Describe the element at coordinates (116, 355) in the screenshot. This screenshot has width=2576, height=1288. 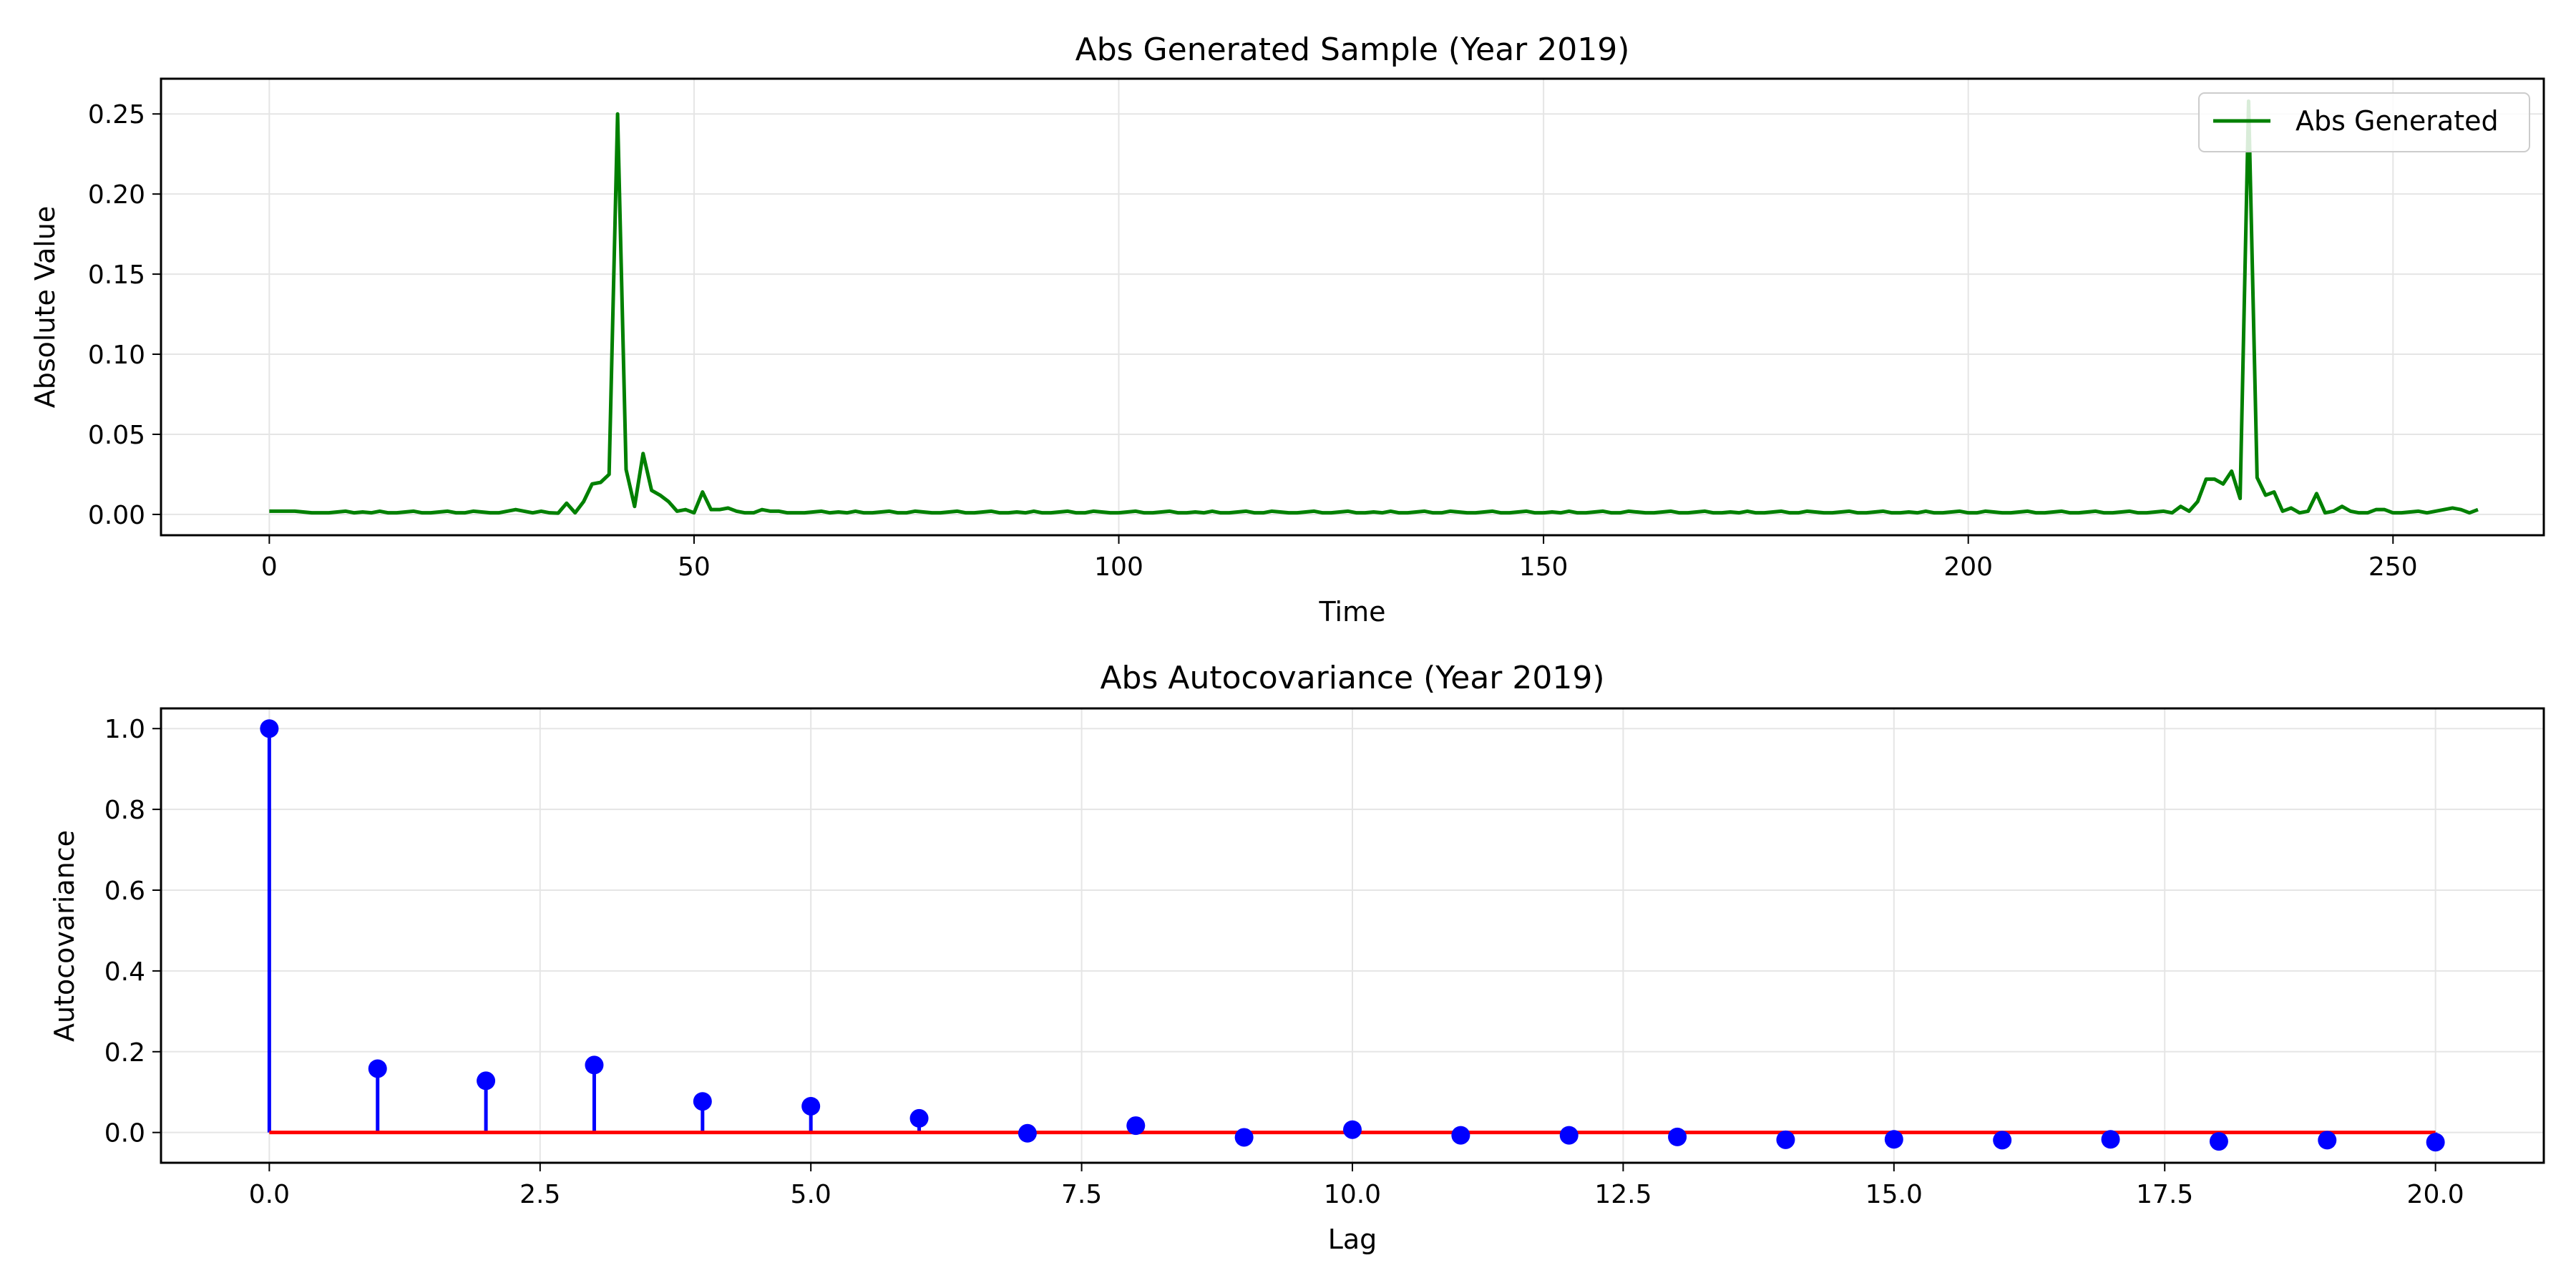
I see `time-series-y-tick-label: 0.10` at that location.